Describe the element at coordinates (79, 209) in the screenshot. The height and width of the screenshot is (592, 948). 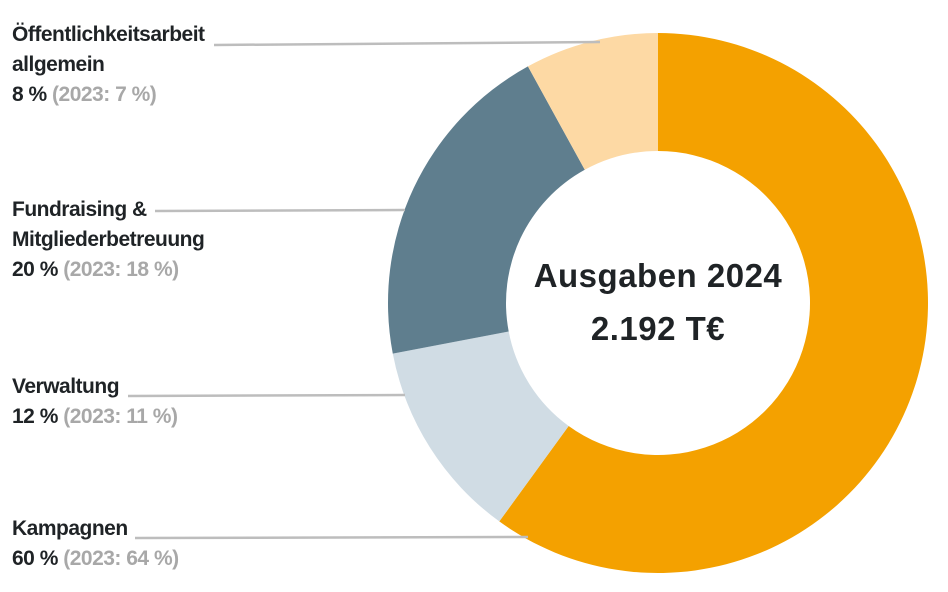
I see `legend-label-line1: Fundraising &` at that location.